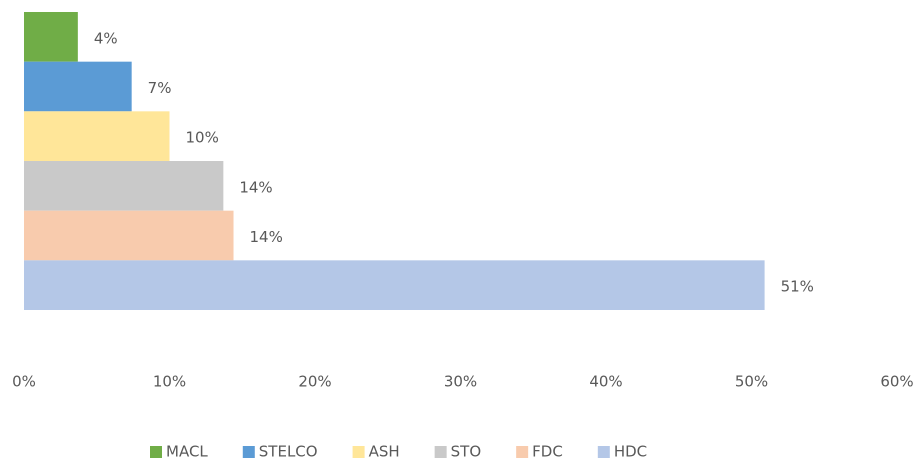 This screenshot has height=459, width=918. I want to click on legend-label: ASH, so click(384, 451).